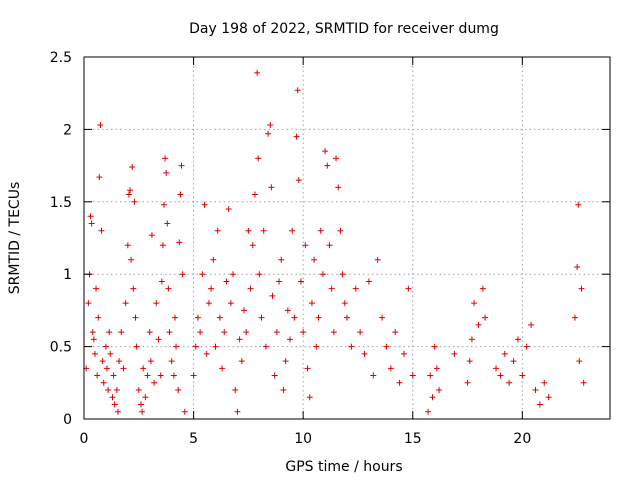 The height and width of the screenshot is (480, 640). What do you see at coordinates (67, 130) in the screenshot?
I see `y-tick-label: 2` at bounding box center [67, 130].